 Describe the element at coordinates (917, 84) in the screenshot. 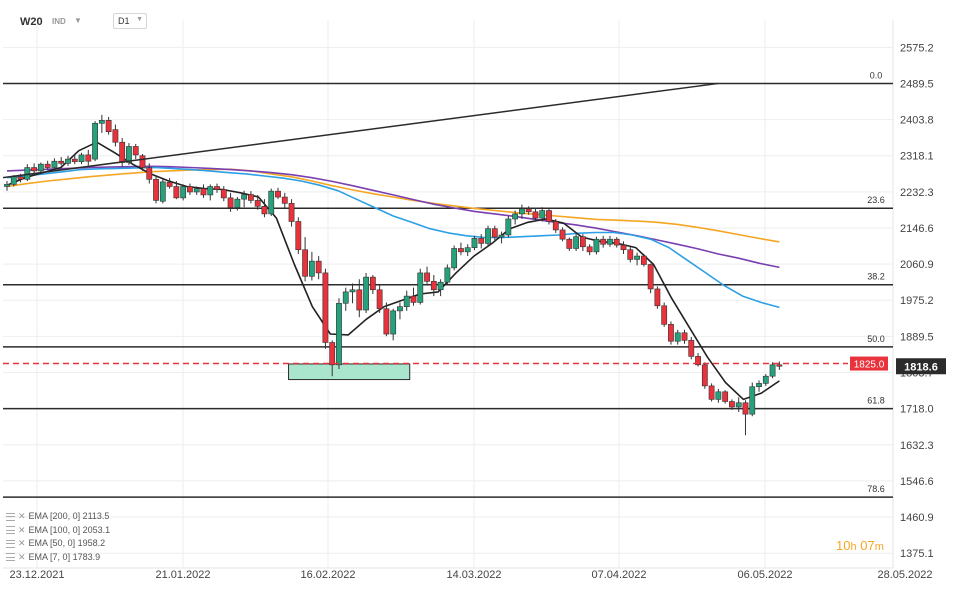

I see `price-tick-label: 2489.5` at that location.